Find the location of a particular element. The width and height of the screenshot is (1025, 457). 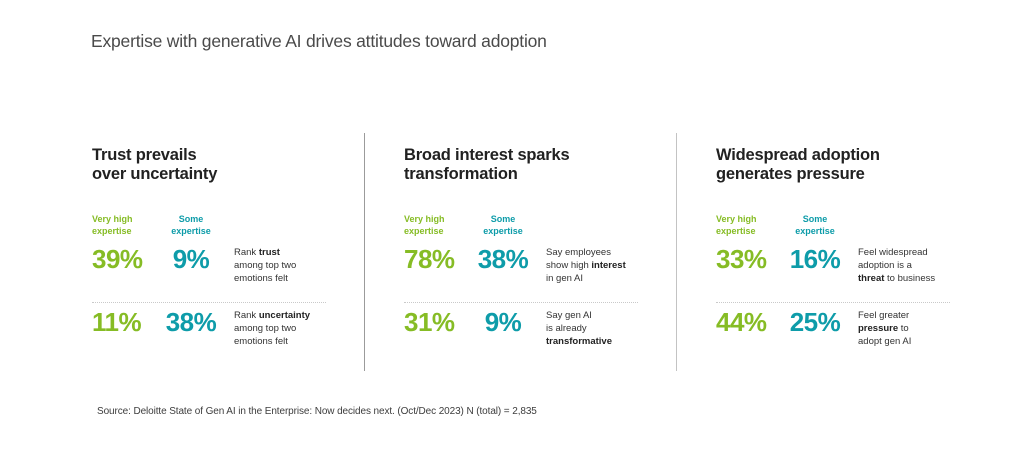

stat-value-some: 16% is located at coordinates (815, 259).